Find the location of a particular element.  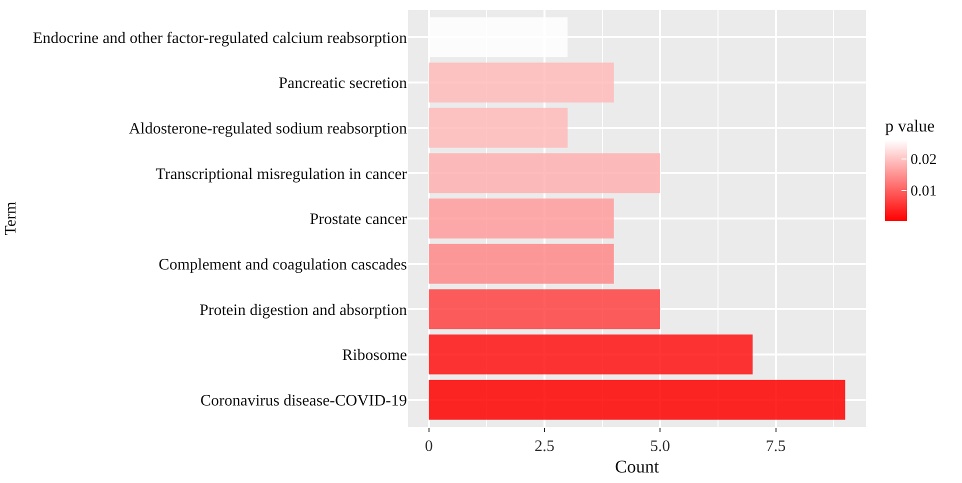

y-tick-label: Endocrine and other factor-regulated calcium reabsorption is located at coordinates (219, 38).